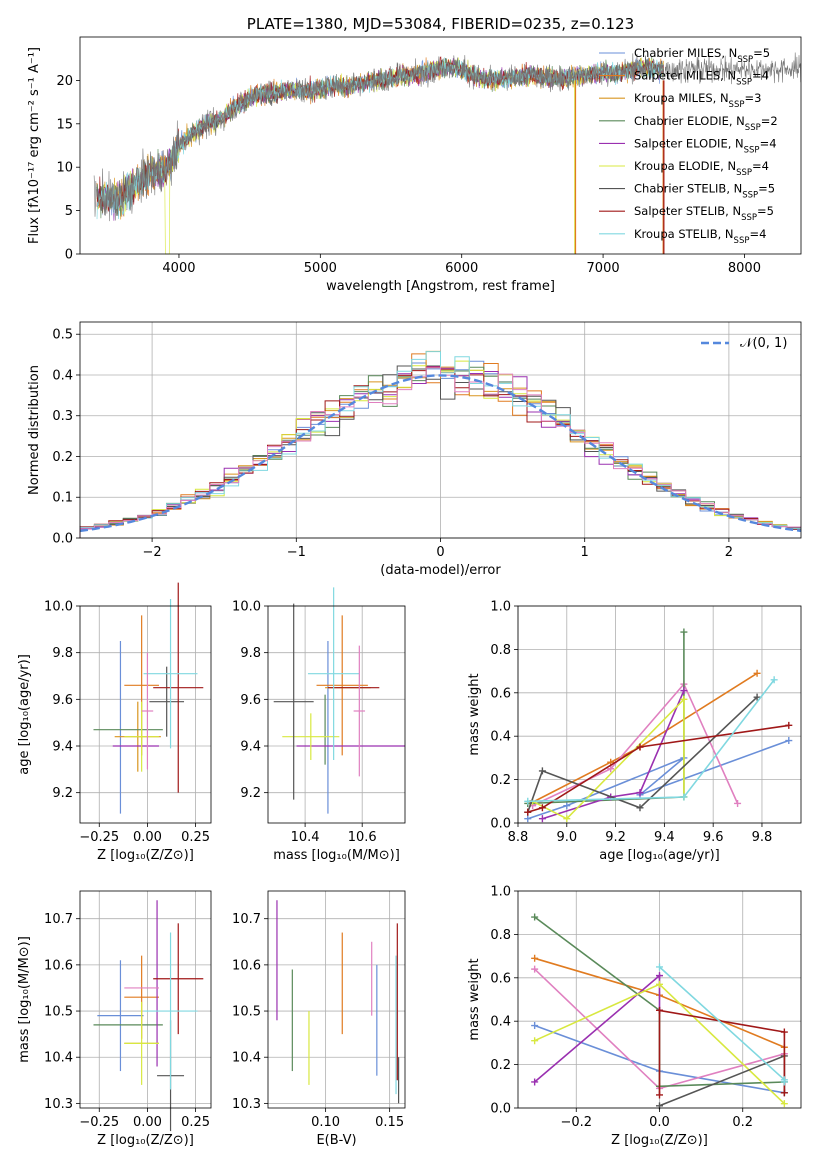  Describe the element at coordinates (500, 892) in the screenshot. I see `y-tick-label: 1.0` at that location.